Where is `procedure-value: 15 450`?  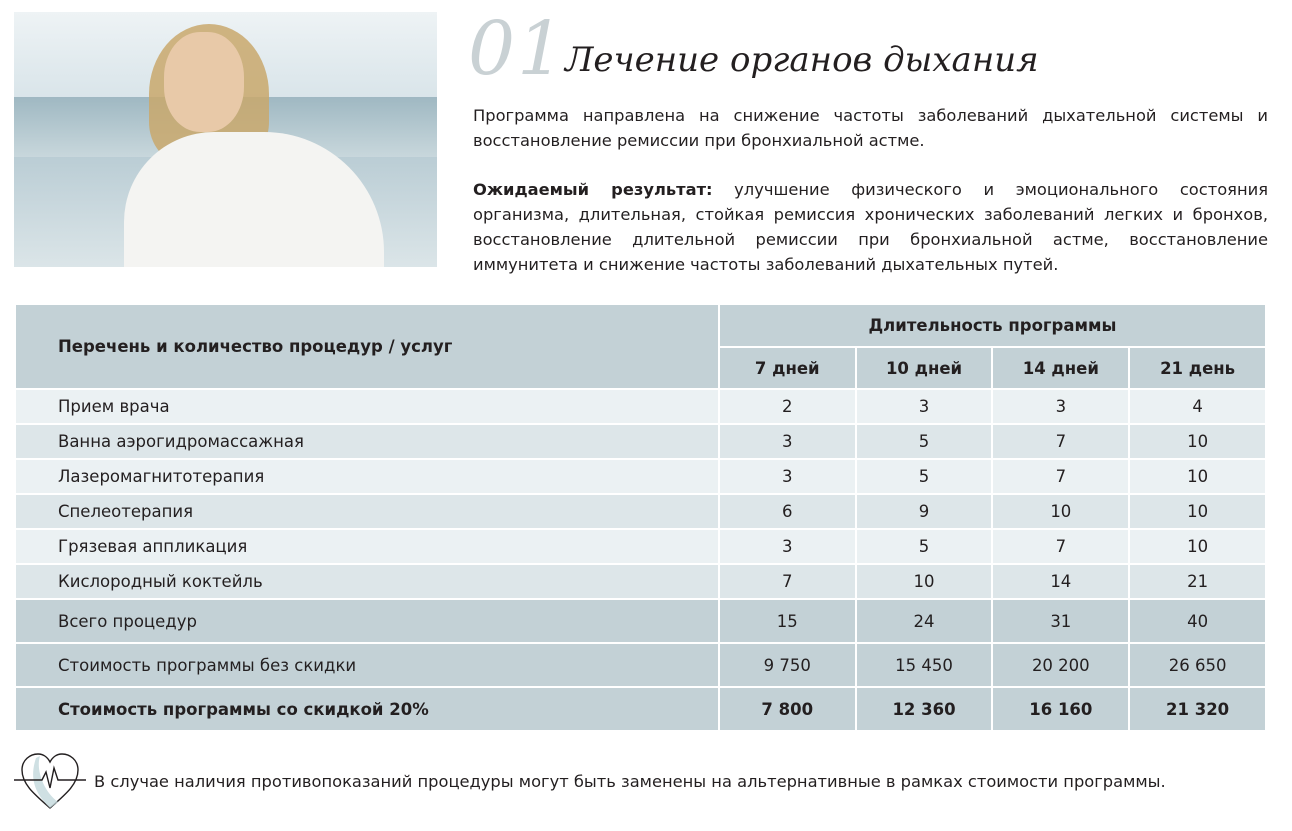 procedure-value: 15 450 is located at coordinates (924, 665).